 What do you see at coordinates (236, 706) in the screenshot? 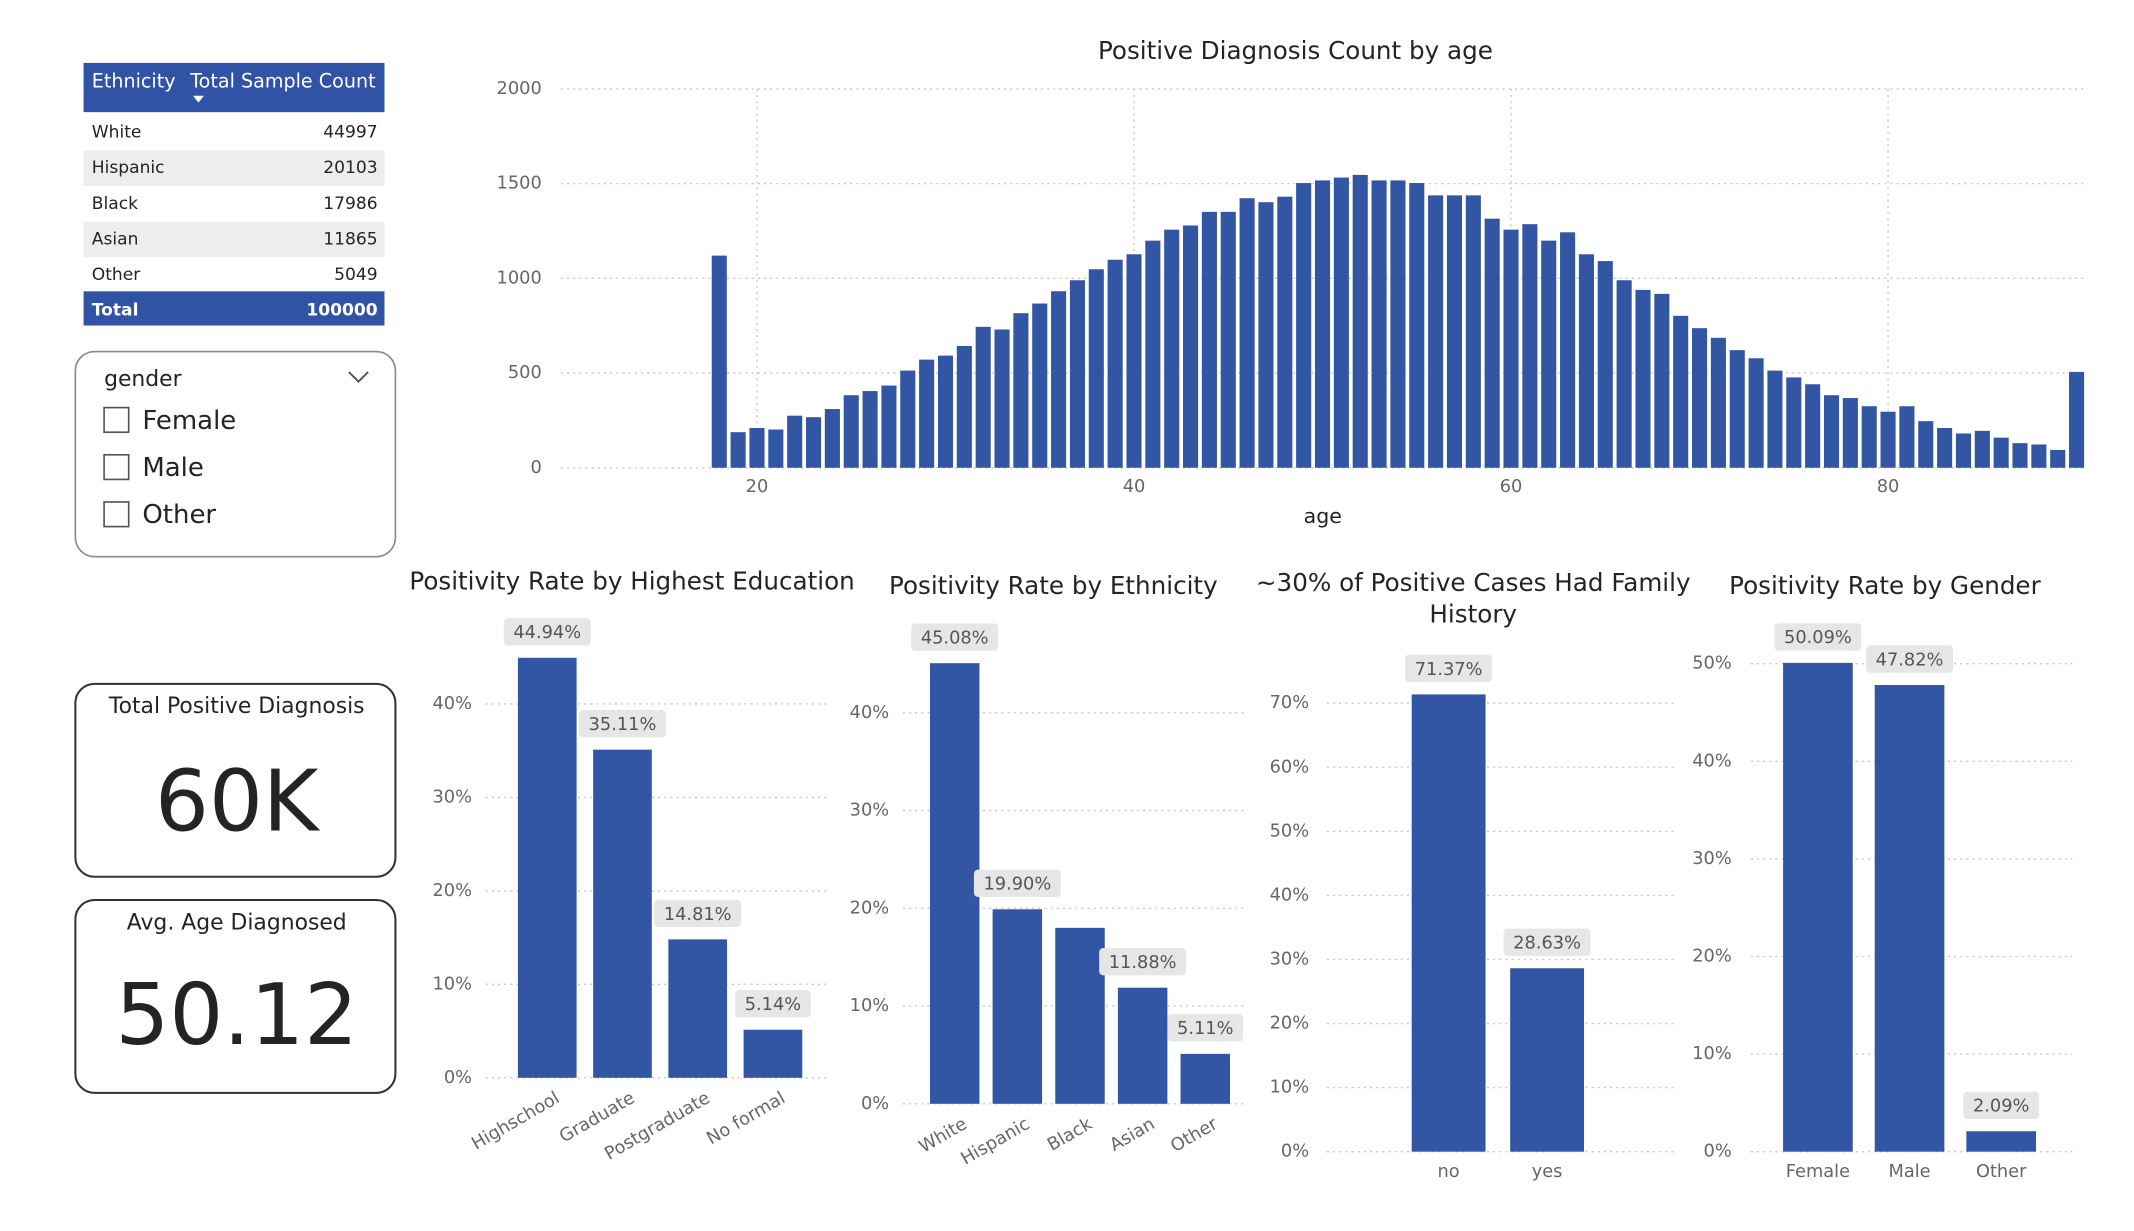
I see `card-title: Total Positive Diagnosis` at bounding box center [236, 706].